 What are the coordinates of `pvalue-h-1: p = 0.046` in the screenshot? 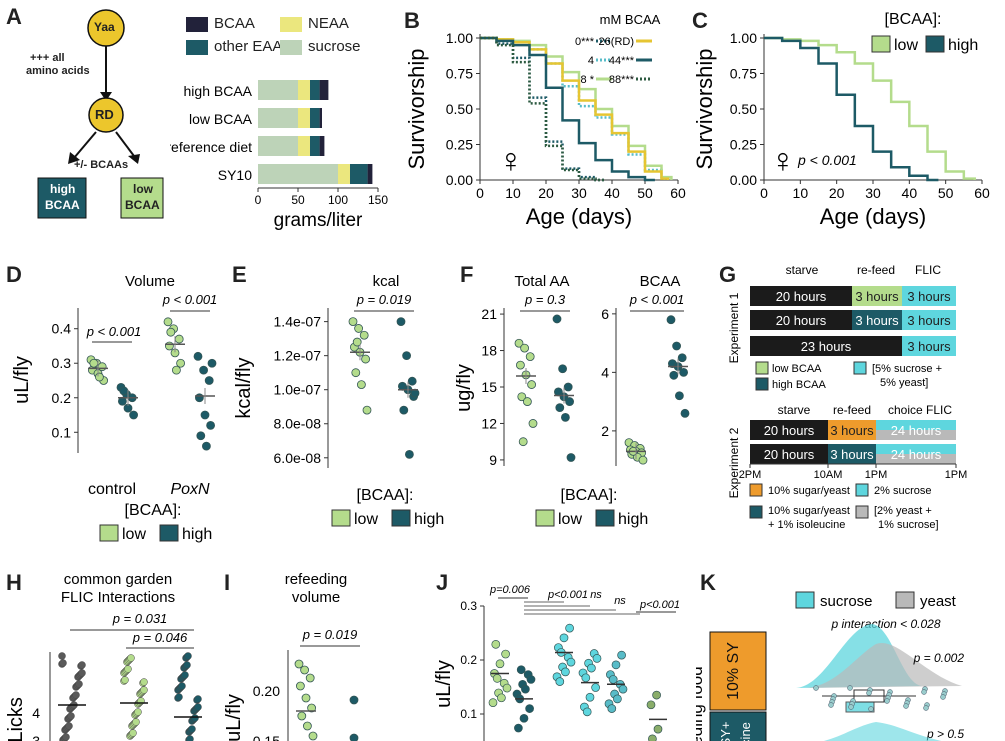 It's located at (160, 637).